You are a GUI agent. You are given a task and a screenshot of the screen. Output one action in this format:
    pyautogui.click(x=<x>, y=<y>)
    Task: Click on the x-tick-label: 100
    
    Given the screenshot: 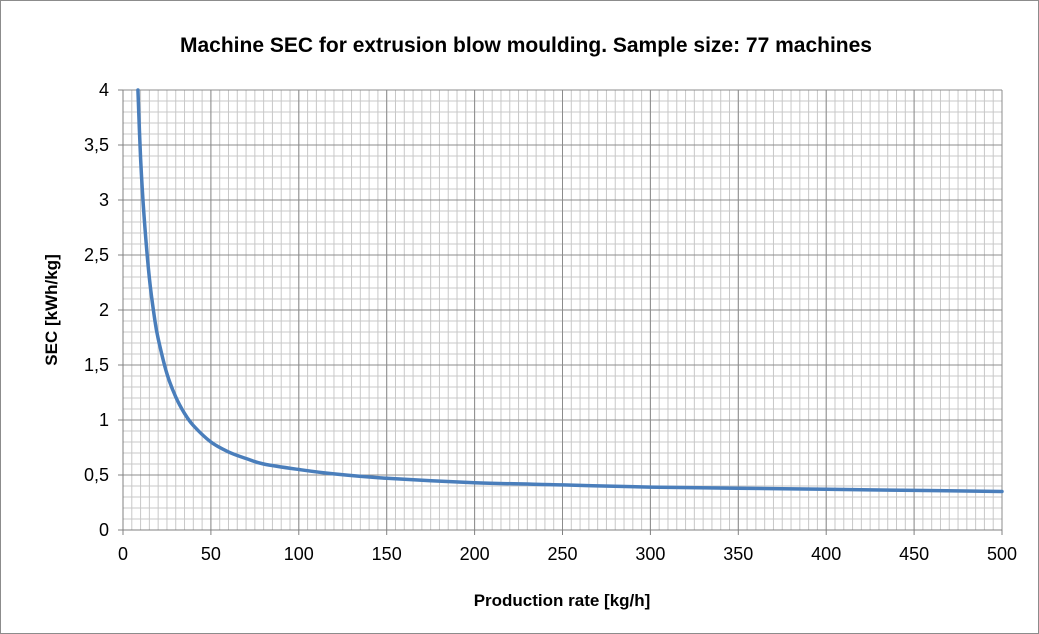 What is the action you would take?
    pyautogui.click(x=299, y=554)
    